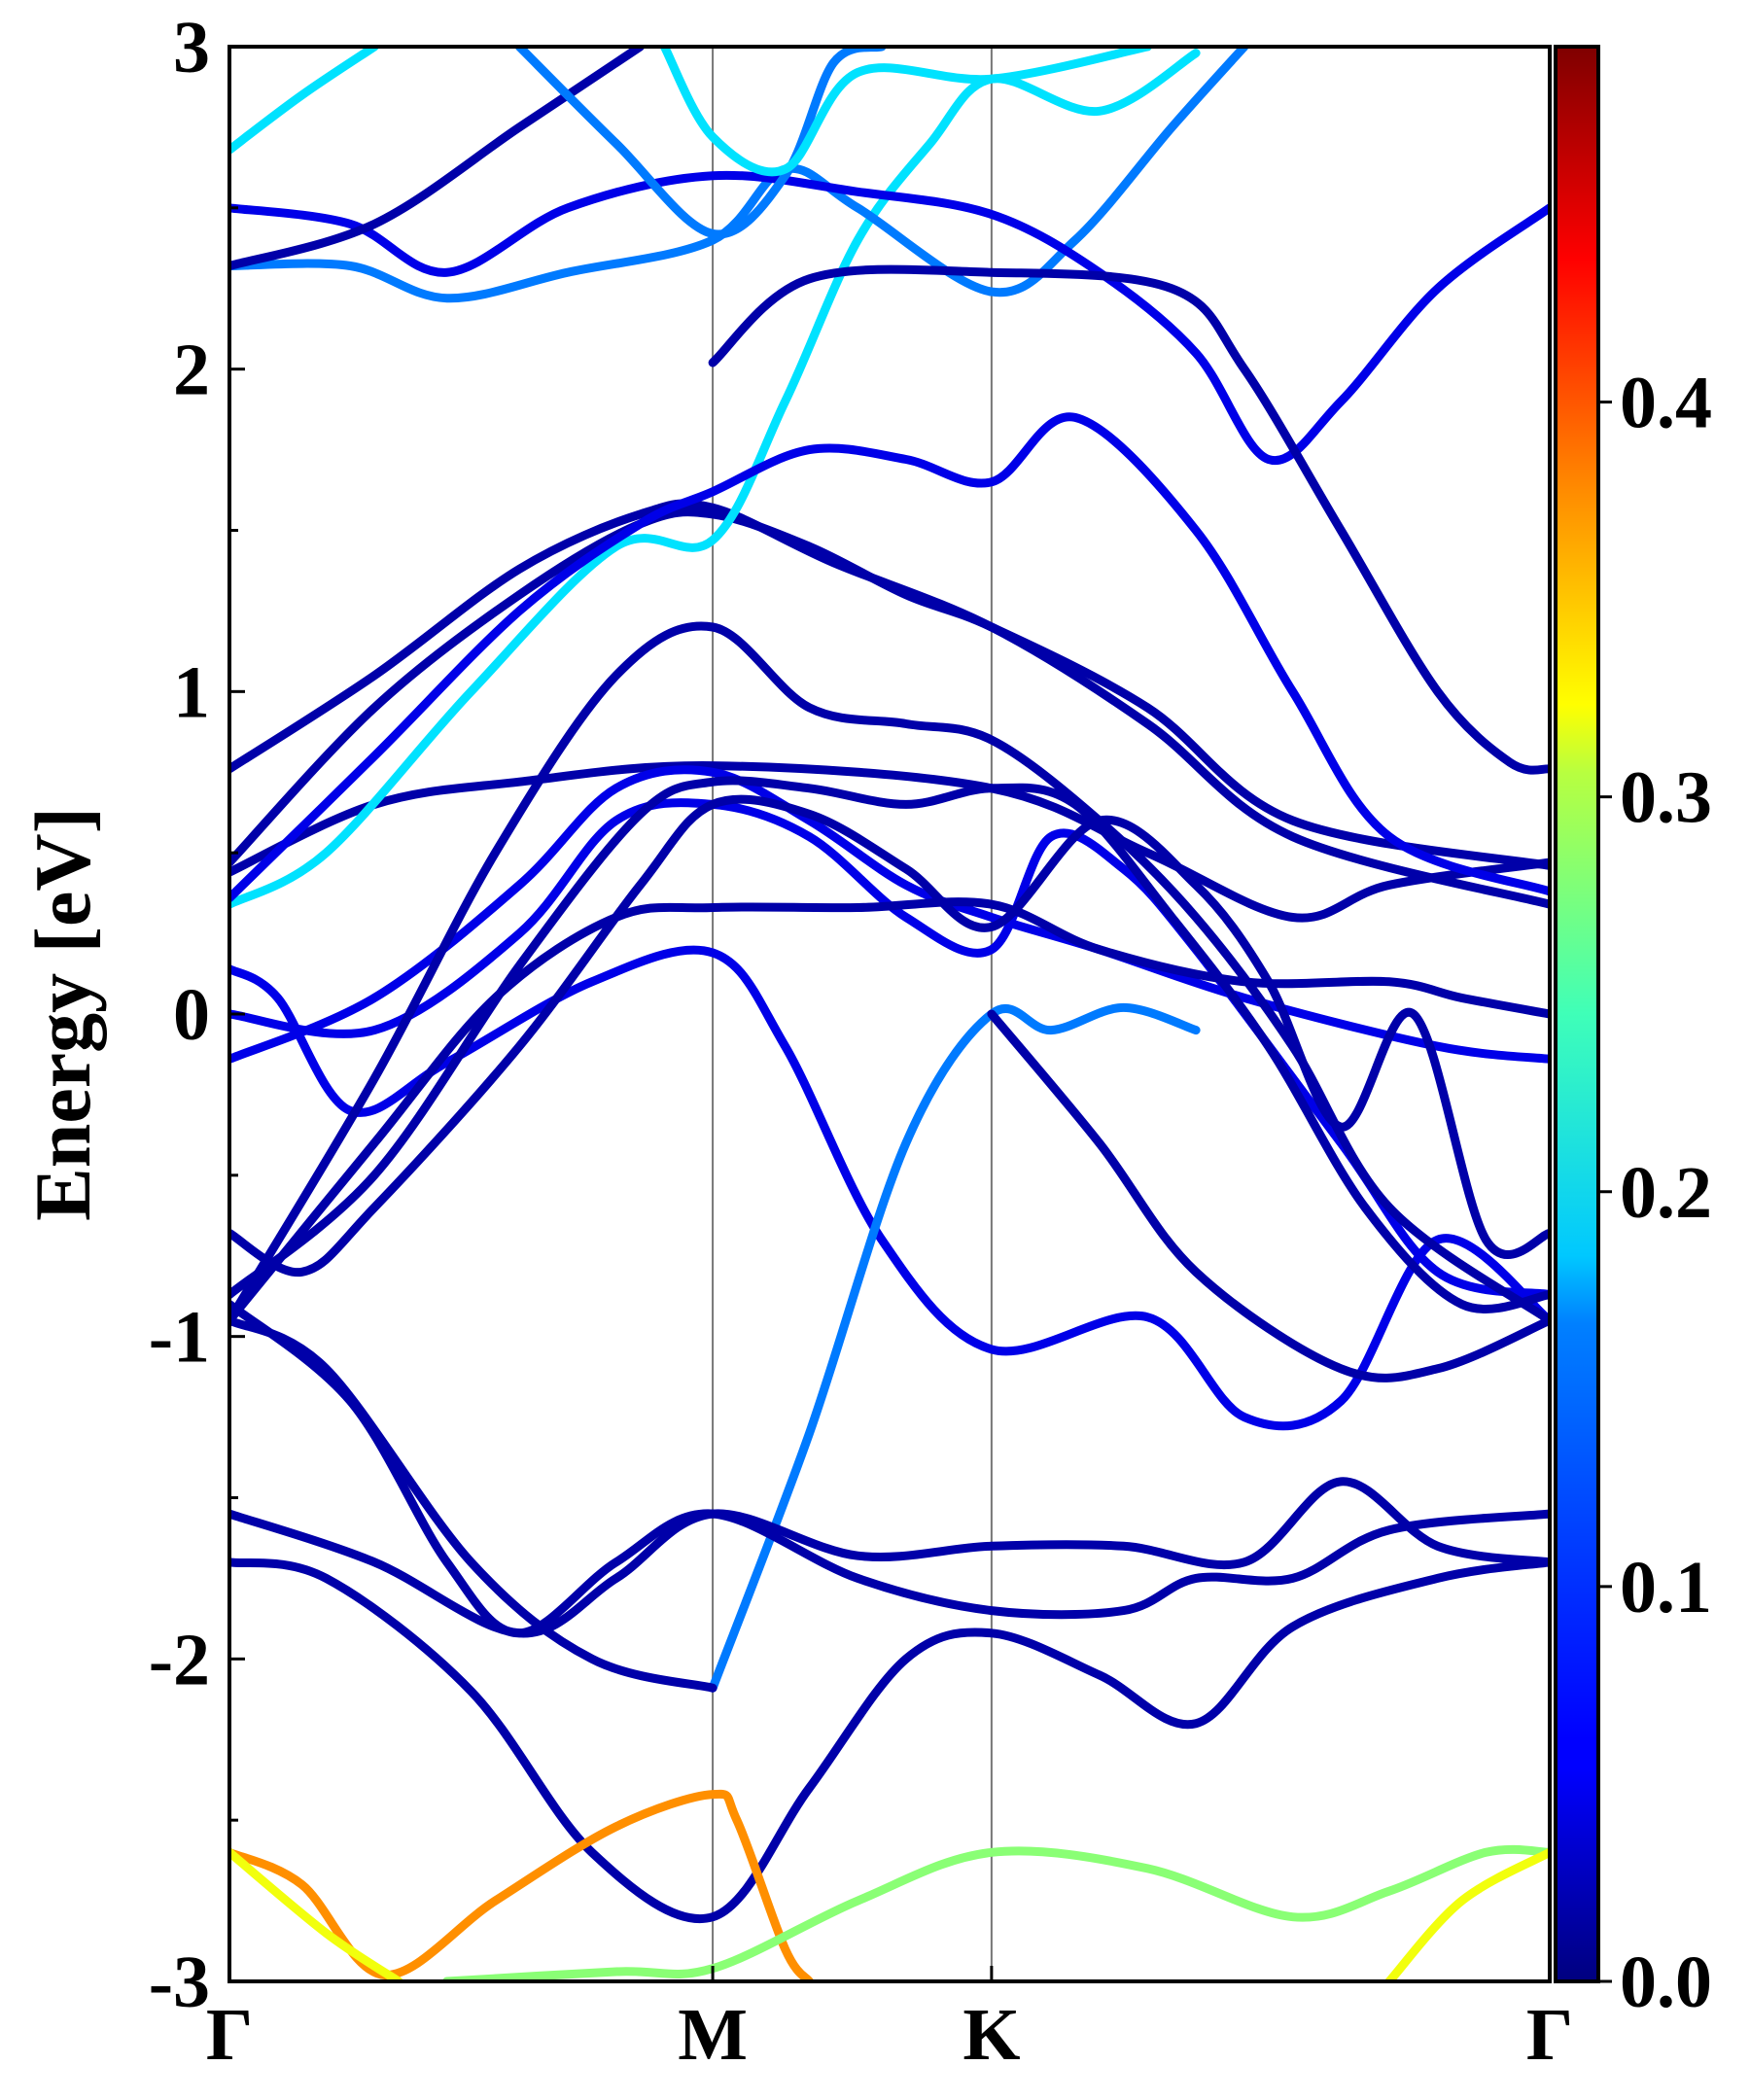 This screenshot has height=2100, width=1750. What do you see at coordinates (191, 692) in the screenshot?
I see `y-tick-label: 1` at bounding box center [191, 692].